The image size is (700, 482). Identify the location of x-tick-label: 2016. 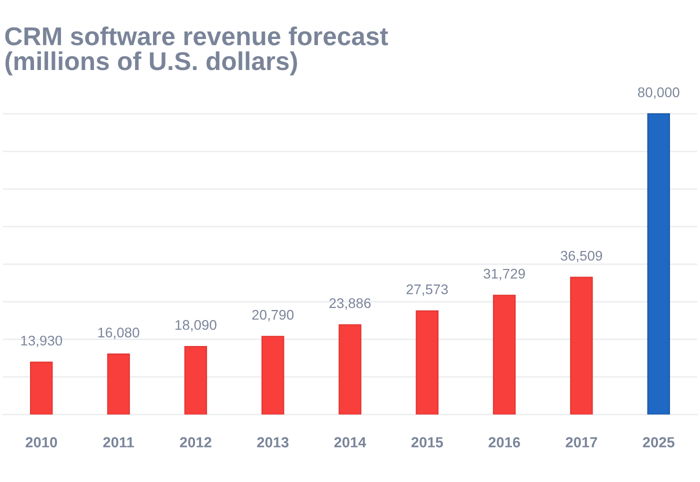
(504, 442).